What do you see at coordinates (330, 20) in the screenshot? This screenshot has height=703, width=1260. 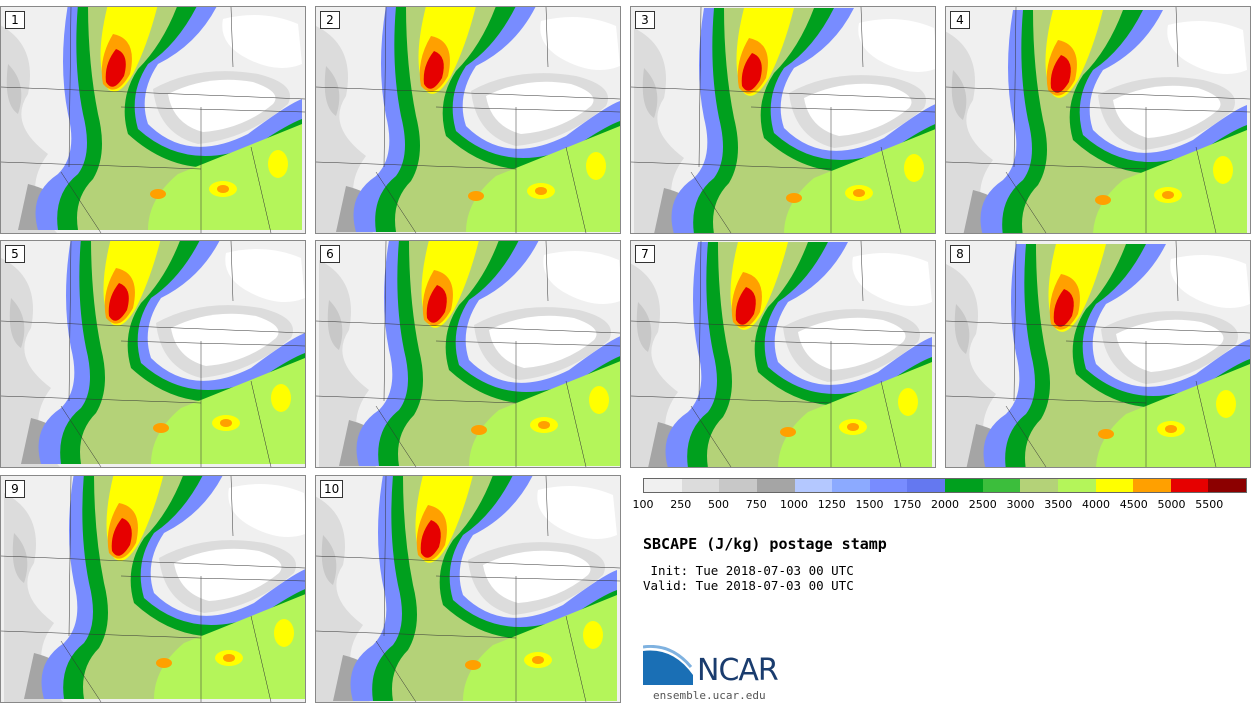 I see `panel-number-label: 2` at bounding box center [330, 20].